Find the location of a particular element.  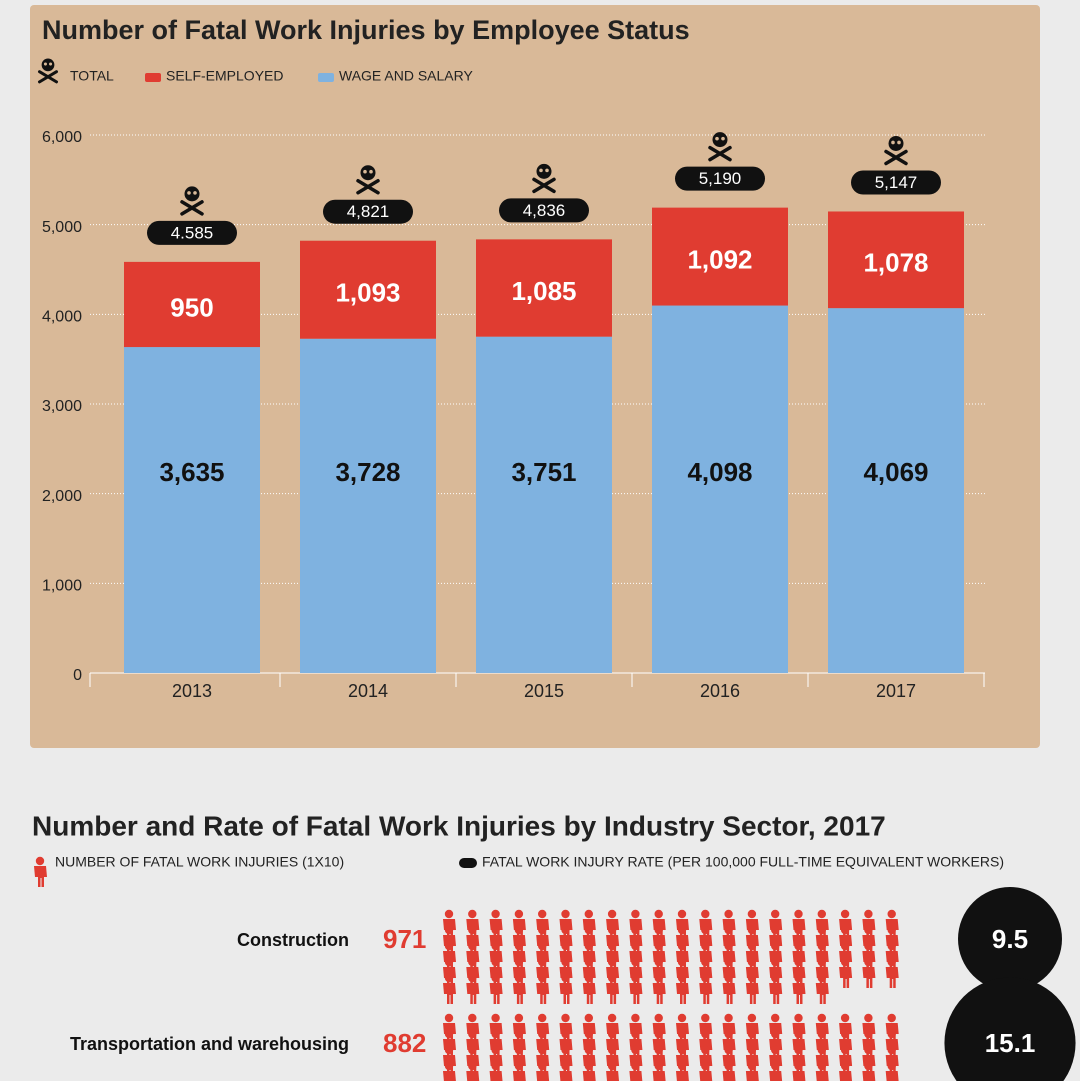

y-tick-label: 1,000 is located at coordinates (62, 586).